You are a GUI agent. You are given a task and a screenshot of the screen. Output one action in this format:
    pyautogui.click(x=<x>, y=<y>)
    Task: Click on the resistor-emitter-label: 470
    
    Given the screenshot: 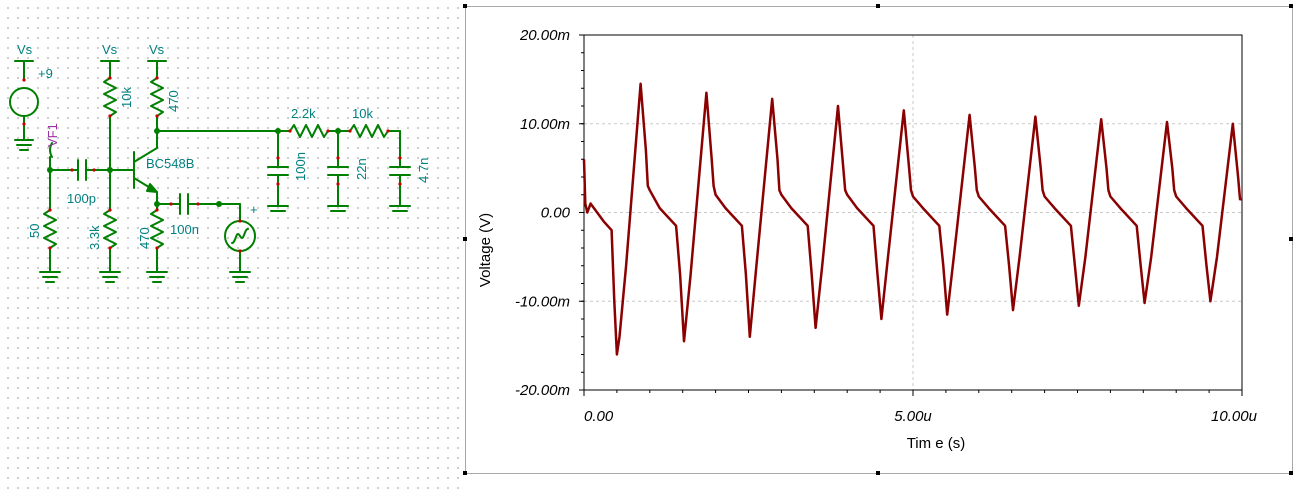 What is the action you would take?
    pyautogui.click(x=144, y=238)
    